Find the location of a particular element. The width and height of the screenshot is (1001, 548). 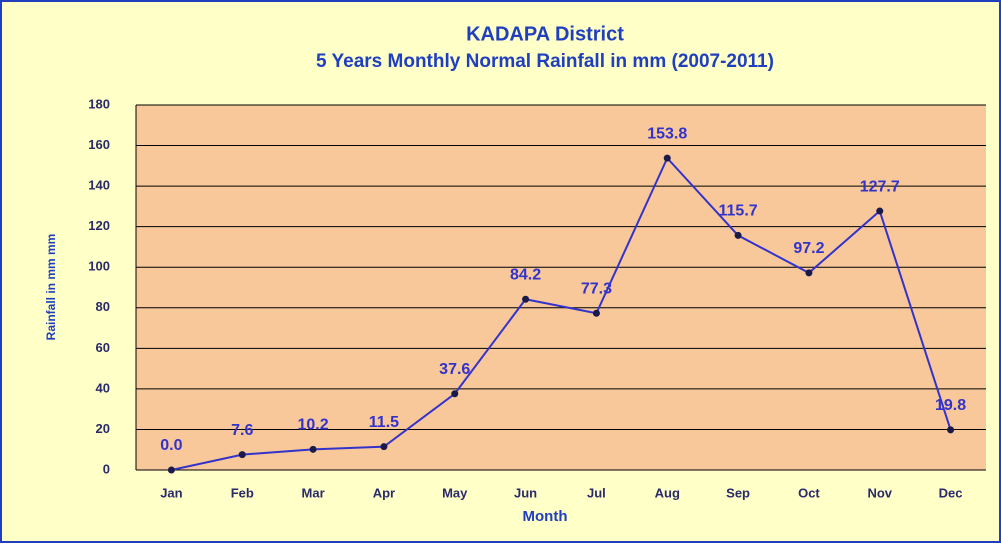

data-label: 7.6 is located at coordinates (242, 430).